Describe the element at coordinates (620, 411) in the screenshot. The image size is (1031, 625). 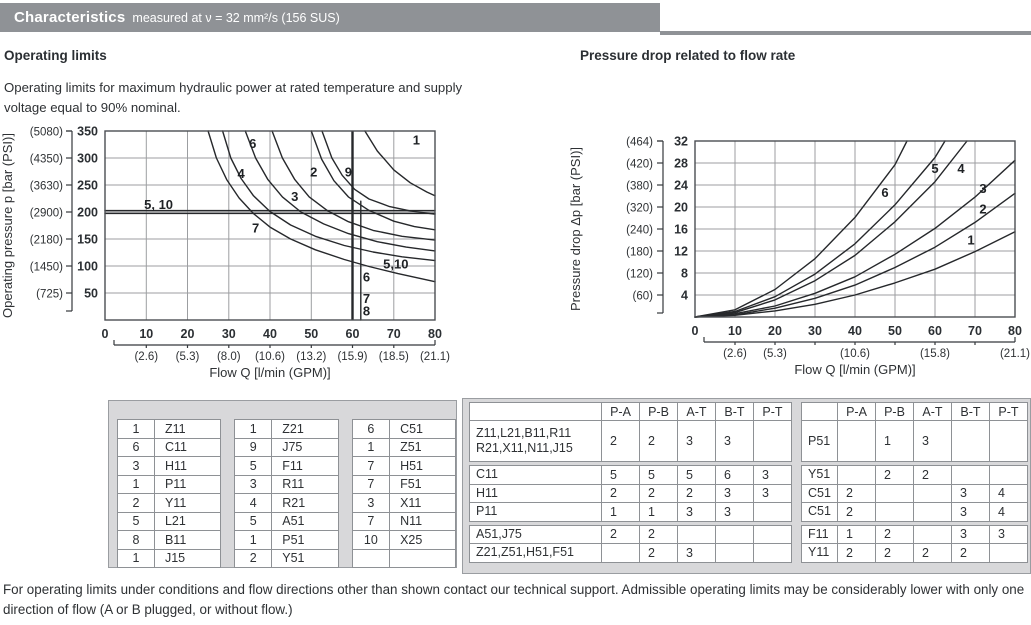
I see `column-header: P-A` at that location.